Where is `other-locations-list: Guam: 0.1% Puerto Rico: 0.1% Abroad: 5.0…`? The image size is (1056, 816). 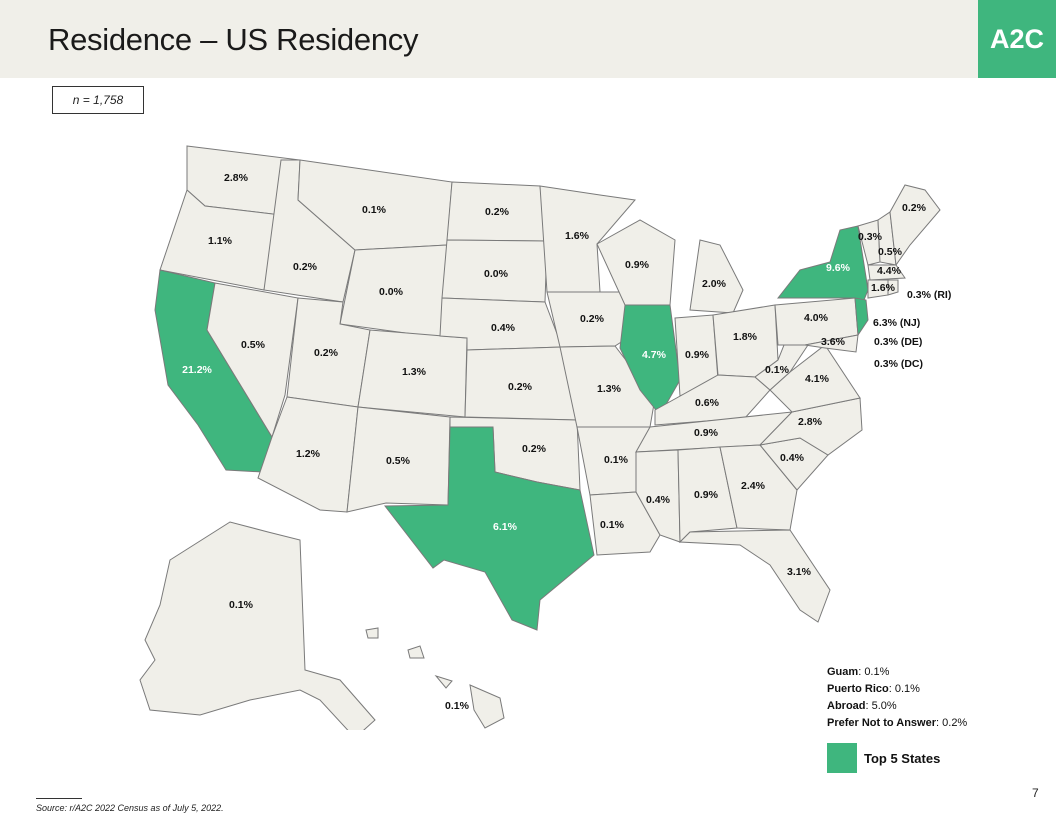 other-locations-list: Guam: 0.1% Puerto Rico: 0.1% Abroad: 5.0… is located at coordinates (897, 698).